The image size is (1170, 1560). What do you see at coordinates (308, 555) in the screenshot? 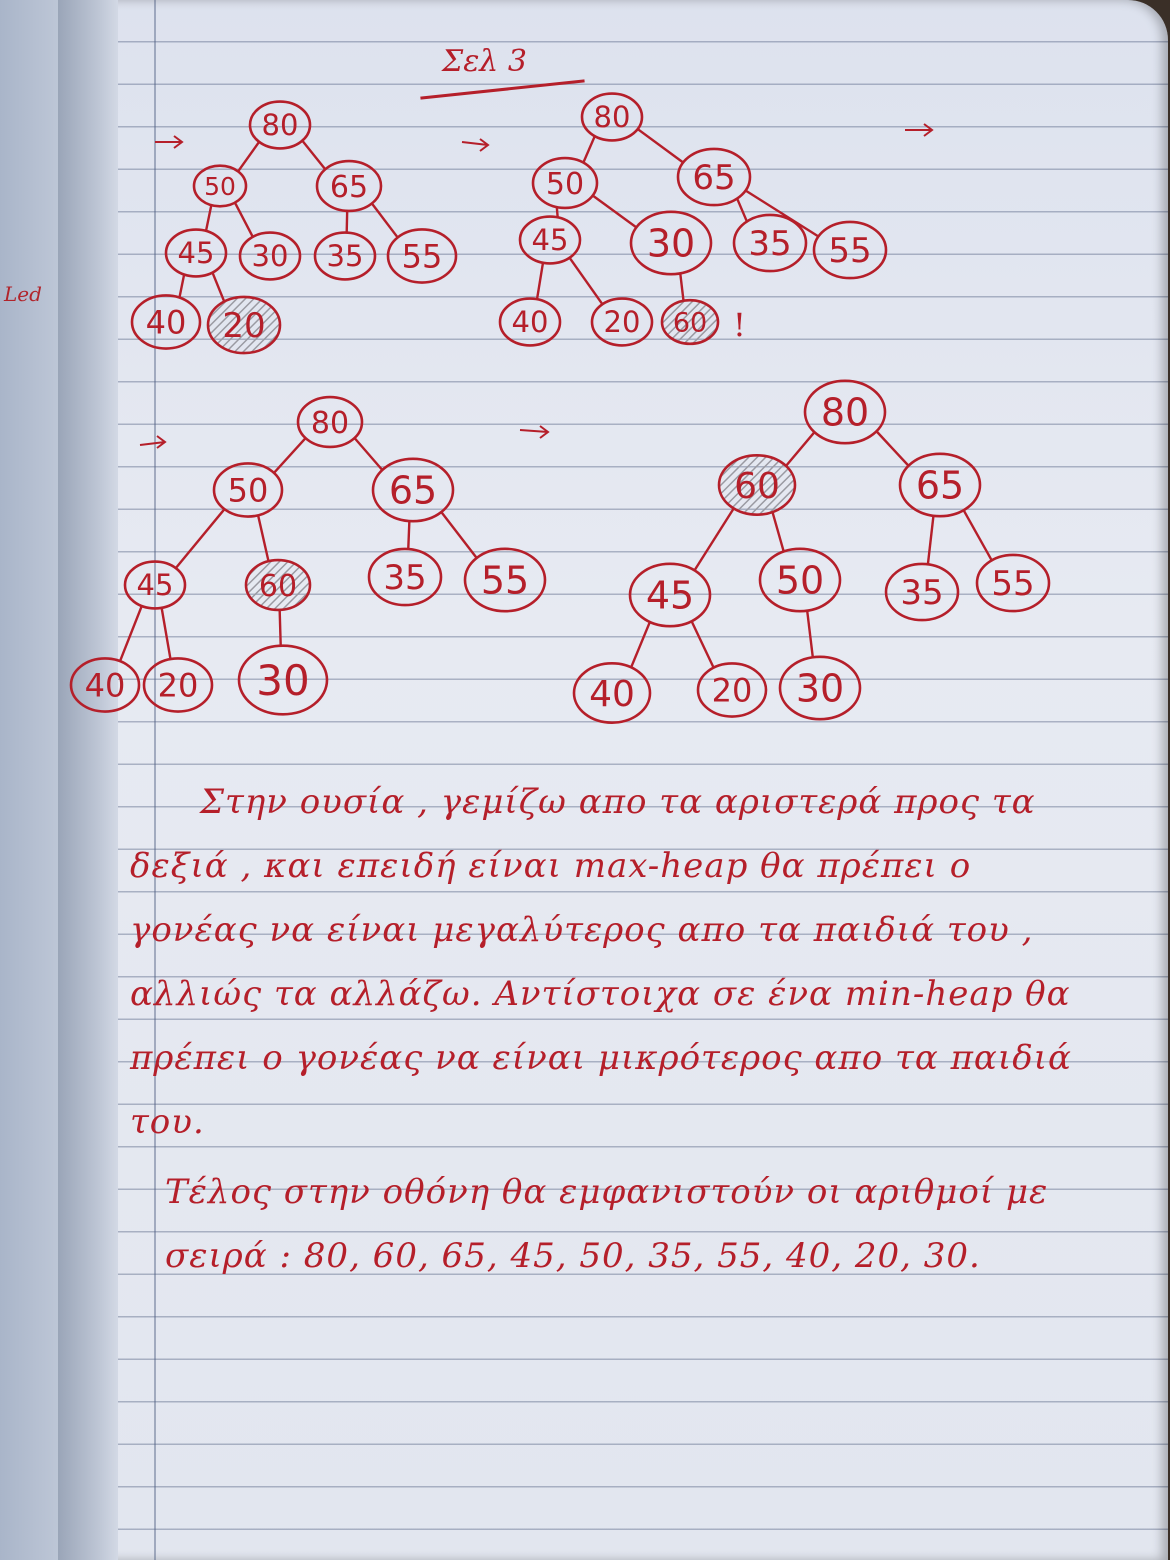
I see `heap-tree-3: 80 50 65 45 60 35 55 40 20 30` at bounding box center [308, 555].